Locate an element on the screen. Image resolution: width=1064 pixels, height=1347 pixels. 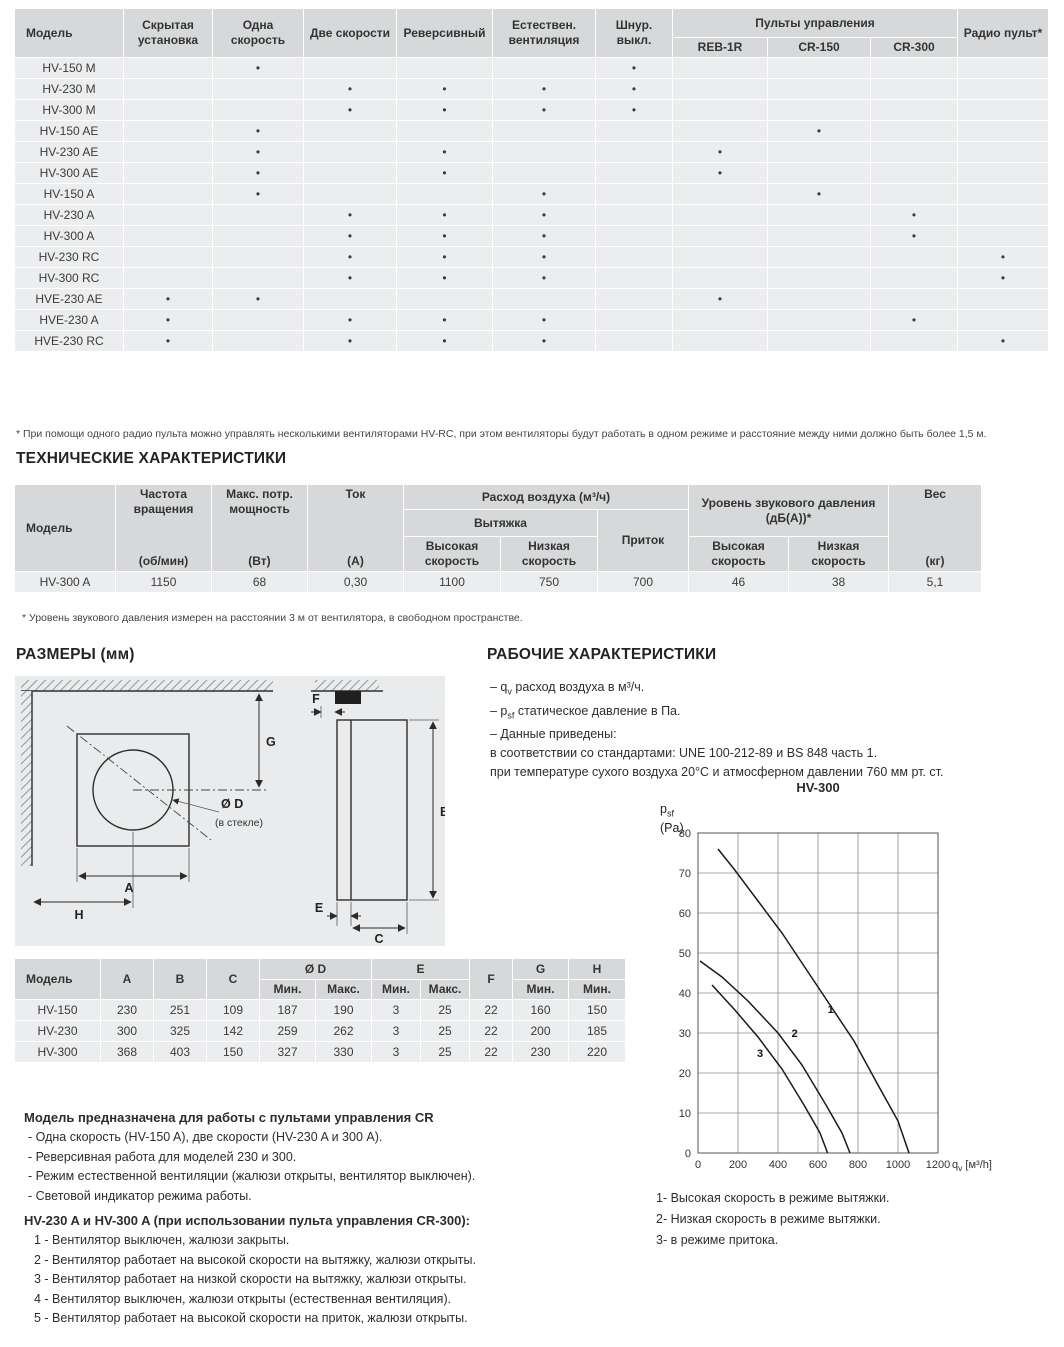
model-name: HV-150 AE is located at coordinates (69, 130).